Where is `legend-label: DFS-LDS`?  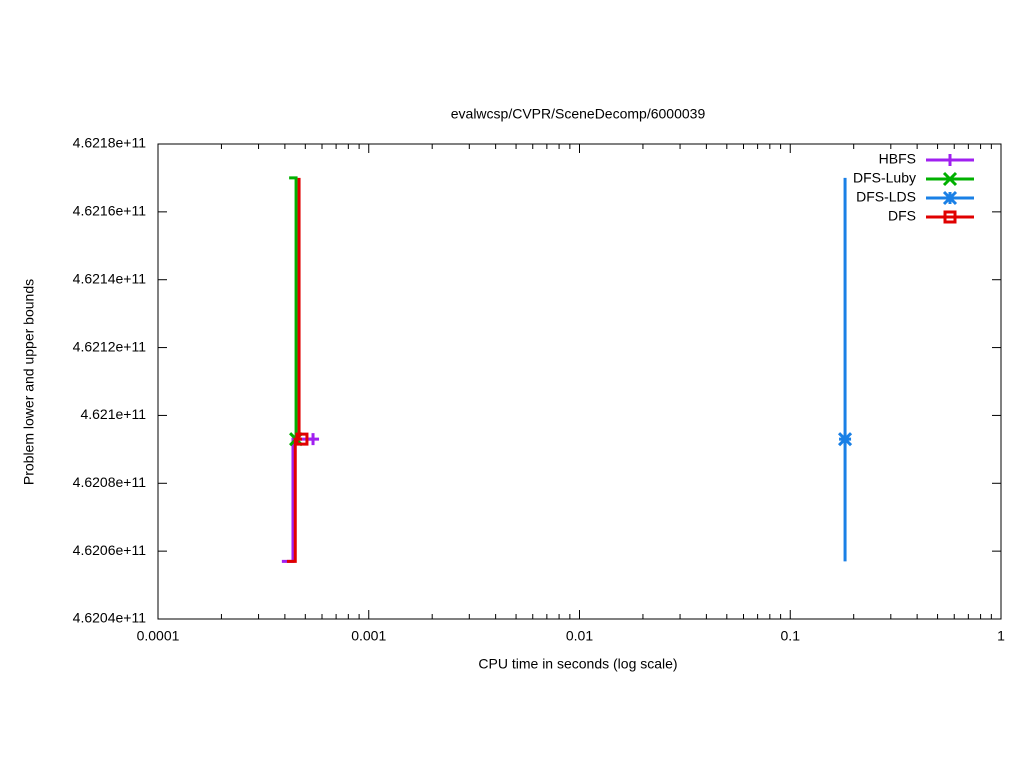 legend-label: DFS-LDS is located at coordinates (886, 197).